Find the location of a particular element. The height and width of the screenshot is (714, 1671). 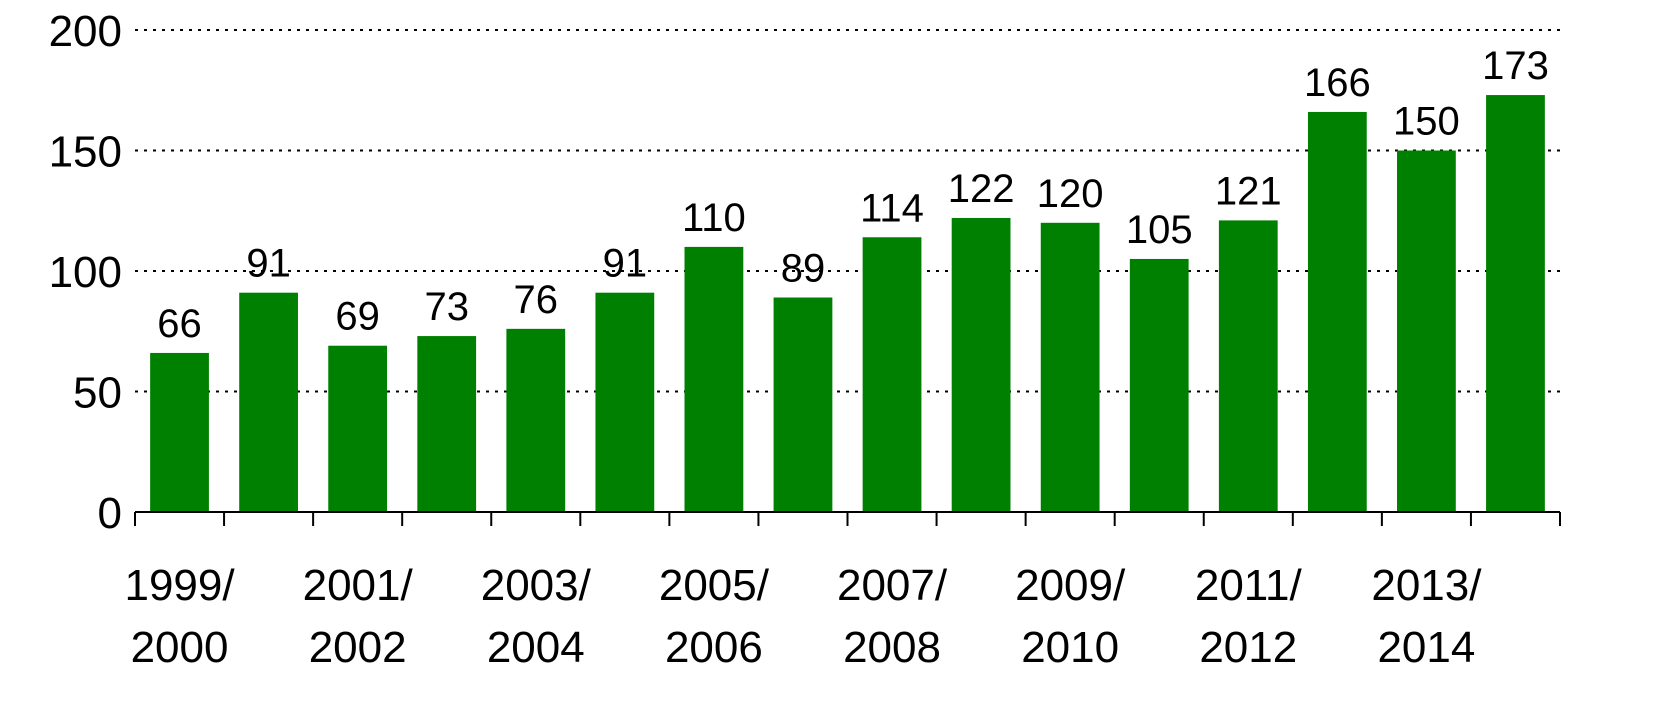

x-tick-label: 2003/2004 is located at coordinates (536, 616).